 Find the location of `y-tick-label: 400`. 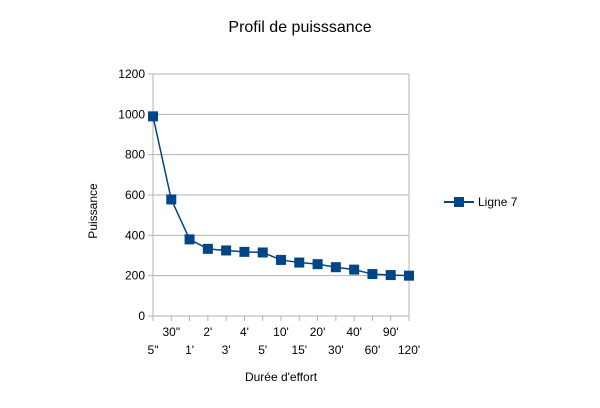

y-tick-label: 400 is located at coordinates (135, 235).